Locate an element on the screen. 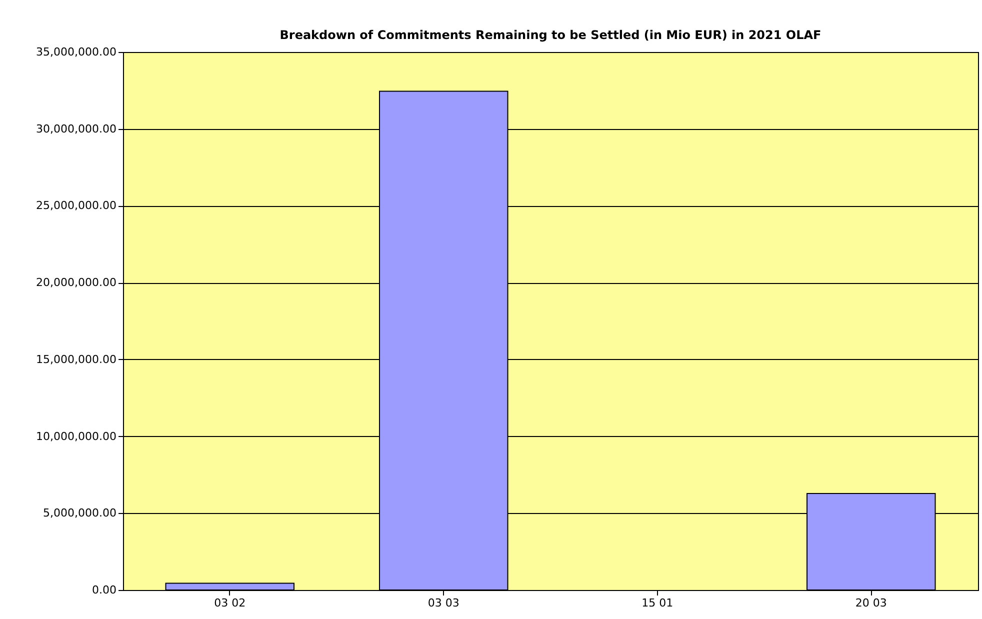 The width and height of the screenshot is (982, 619). y-tick-label: 5,000,000.00 is located at coordinates (79, 513).